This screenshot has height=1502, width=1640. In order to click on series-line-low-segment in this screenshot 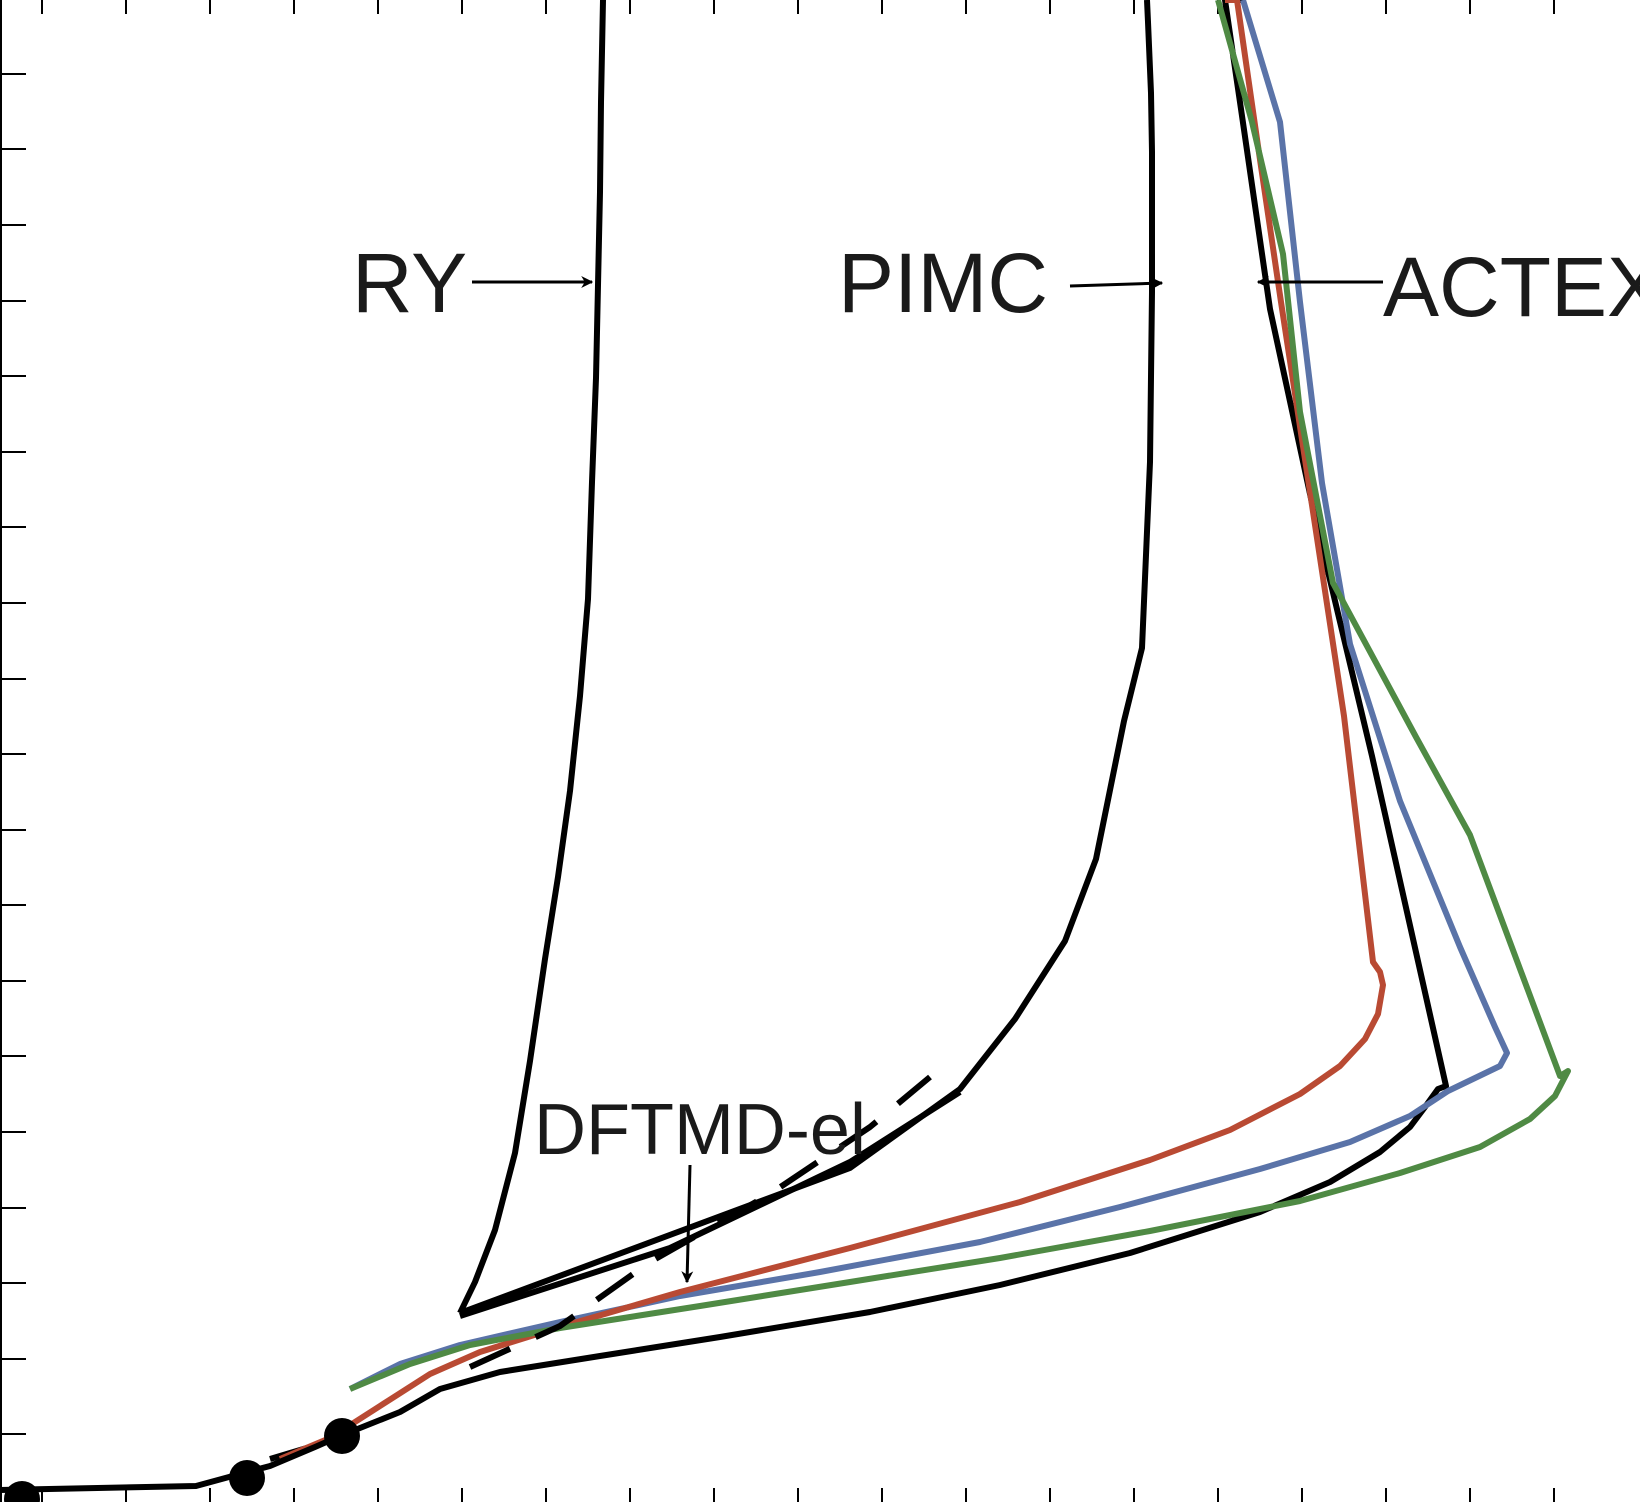, I will do `click(171, 1463)`.